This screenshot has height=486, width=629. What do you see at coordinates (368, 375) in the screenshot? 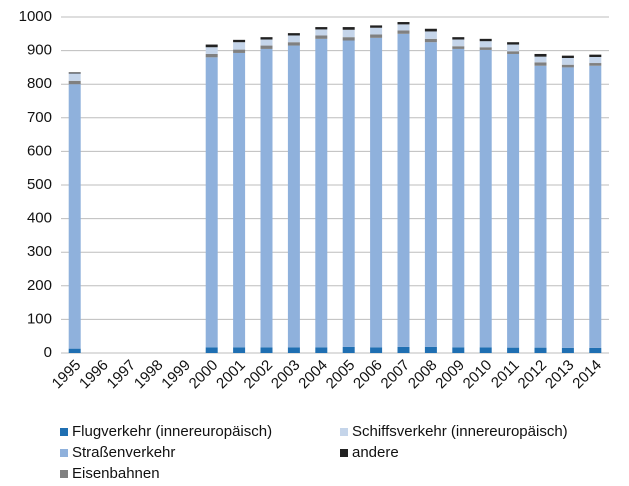
I see `x-tick-label: 2006` at bounding box center [368, 375].